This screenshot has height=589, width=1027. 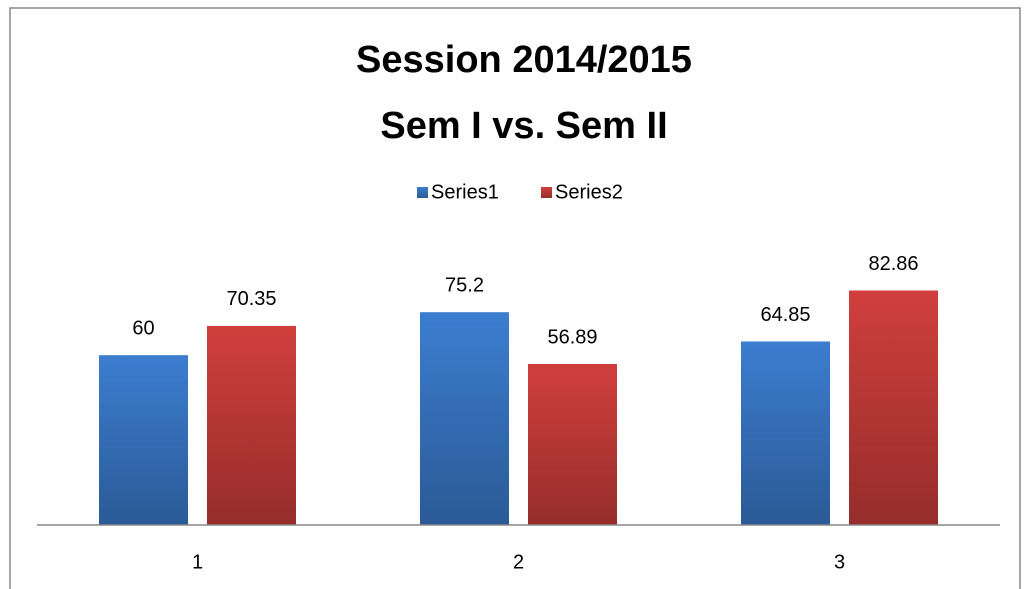 What do you see at coordinates (465, 192) in the screenshot?
I see `legend-label: Series1` at bounding box center [465, 192].